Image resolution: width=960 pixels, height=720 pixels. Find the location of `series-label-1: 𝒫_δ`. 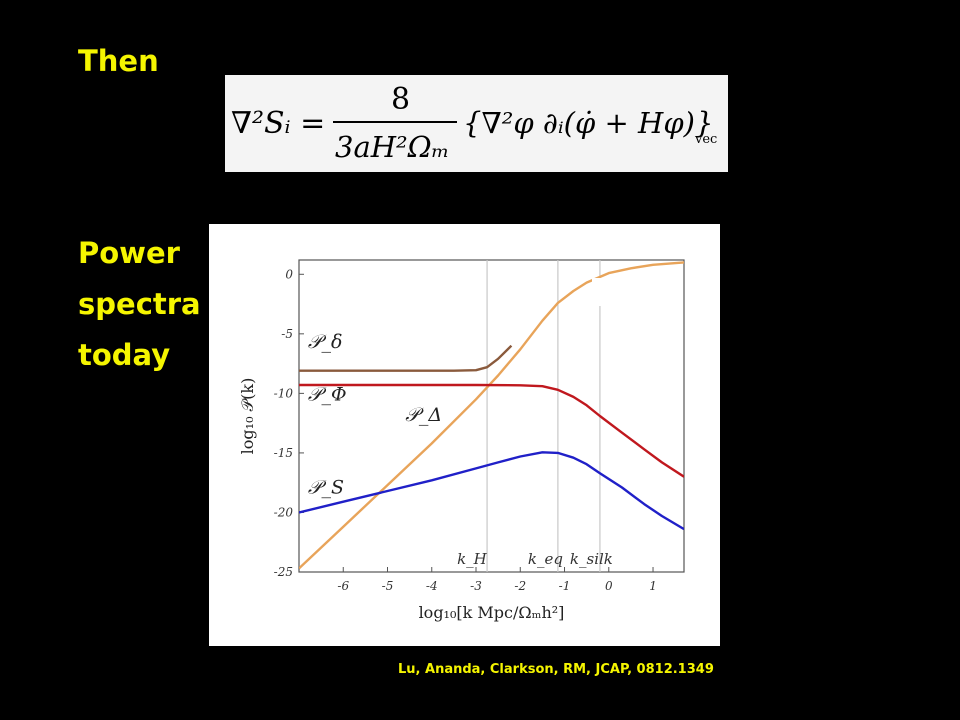

series-label-1: 𝒫_δ is located at coordinates (325, 342).